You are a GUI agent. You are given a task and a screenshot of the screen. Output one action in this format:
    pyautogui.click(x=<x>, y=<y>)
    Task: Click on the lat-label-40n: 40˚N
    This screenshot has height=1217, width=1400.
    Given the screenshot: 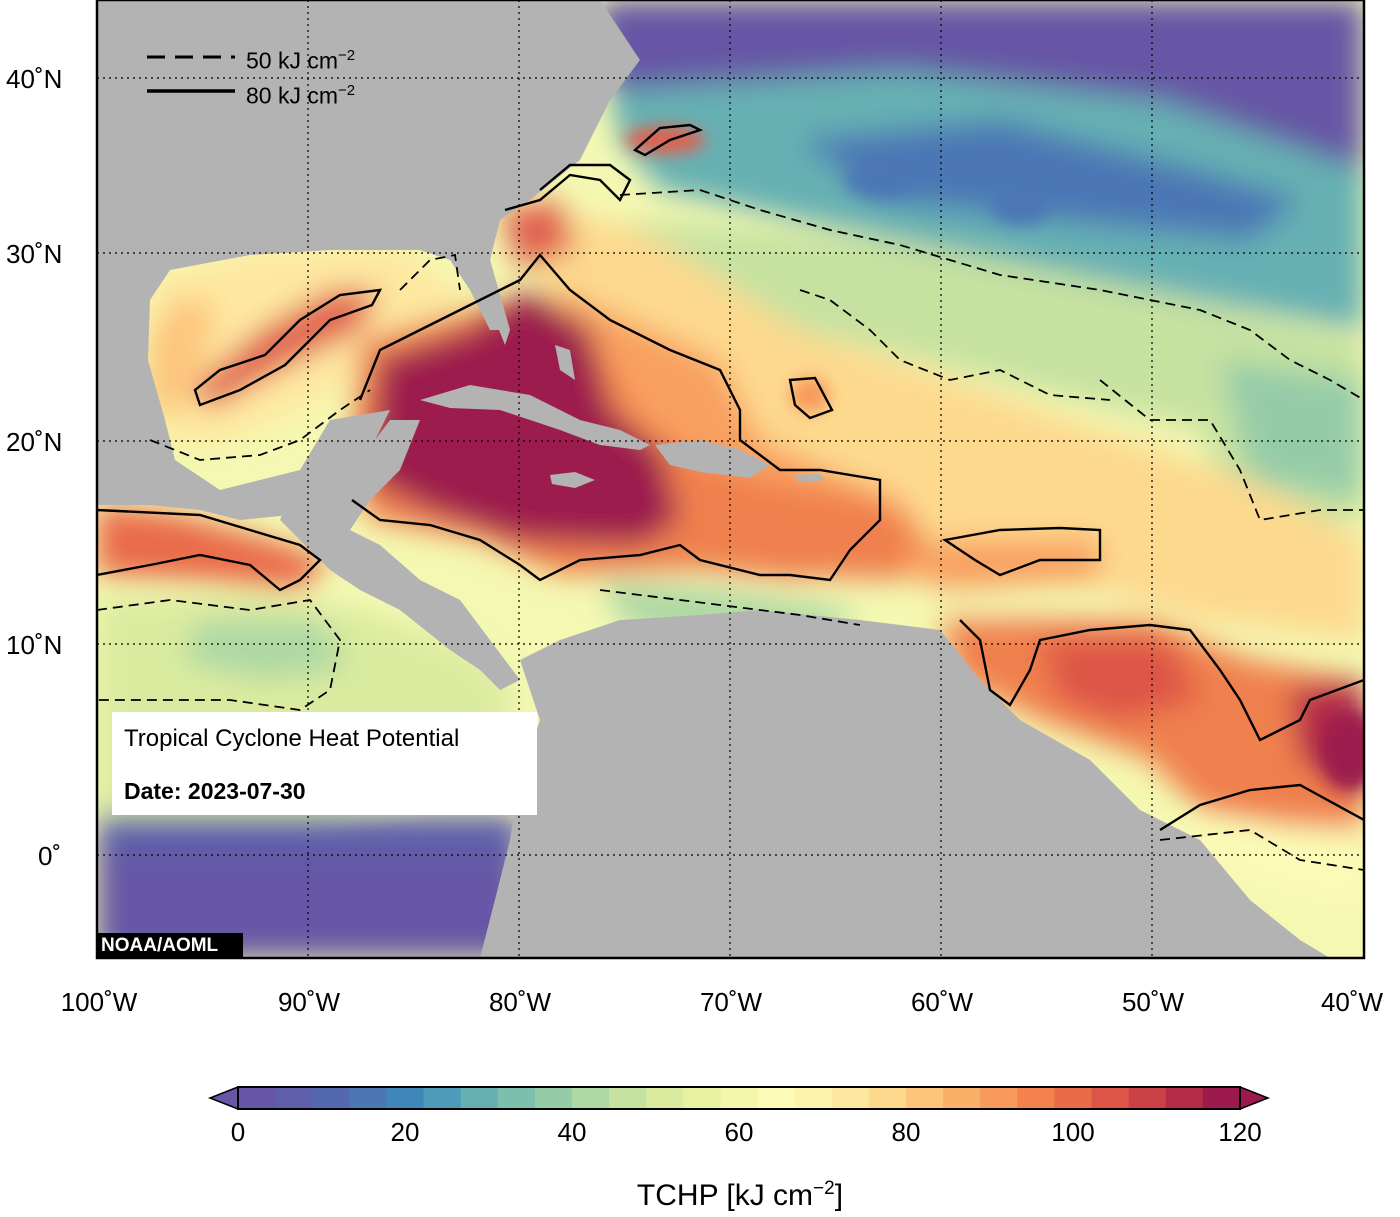 What is the action you would take?
    pyautogui.click(x=34, y=79)
    